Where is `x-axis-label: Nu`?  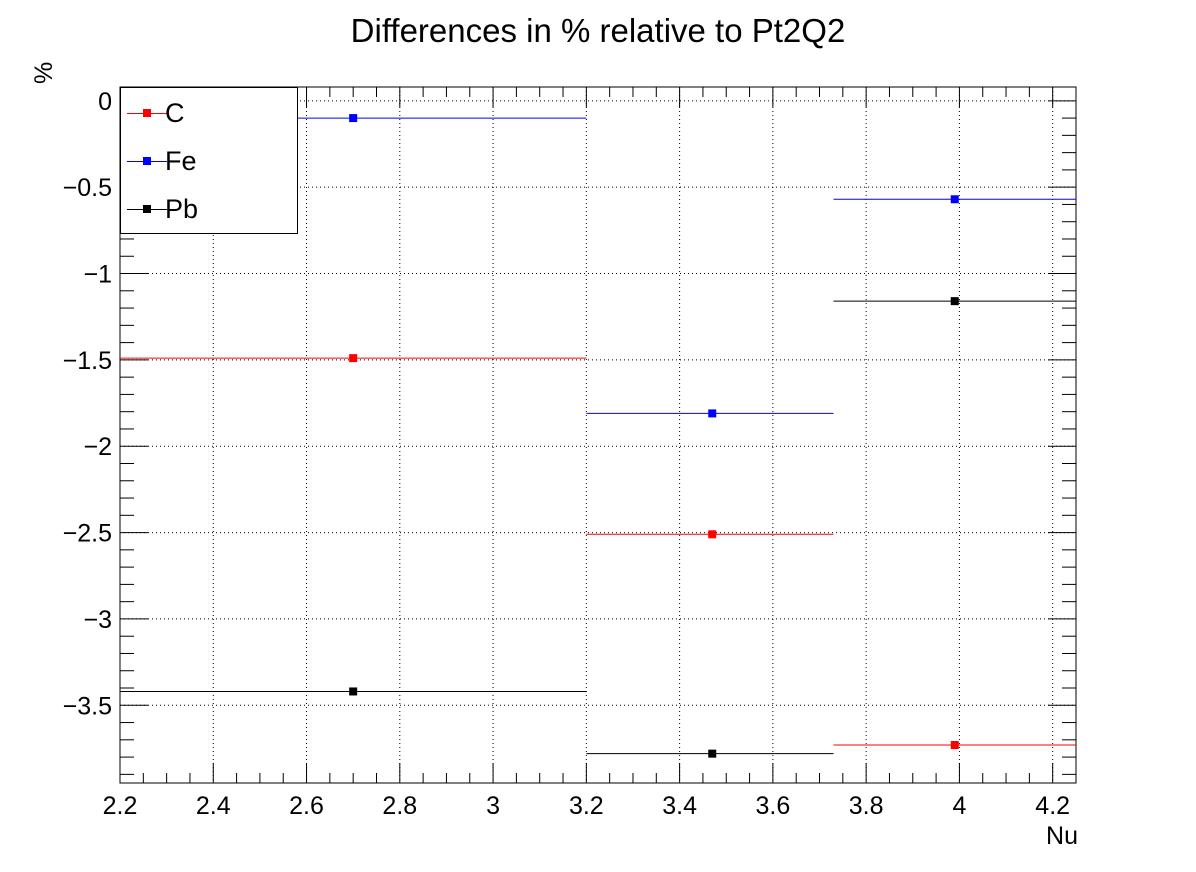
x-axis-label: Nu is located at coordinates (1062, 836).